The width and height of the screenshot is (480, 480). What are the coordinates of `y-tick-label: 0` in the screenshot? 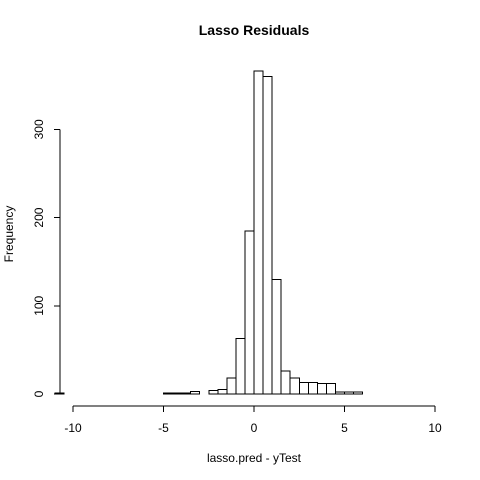 It's located at (39, 393).